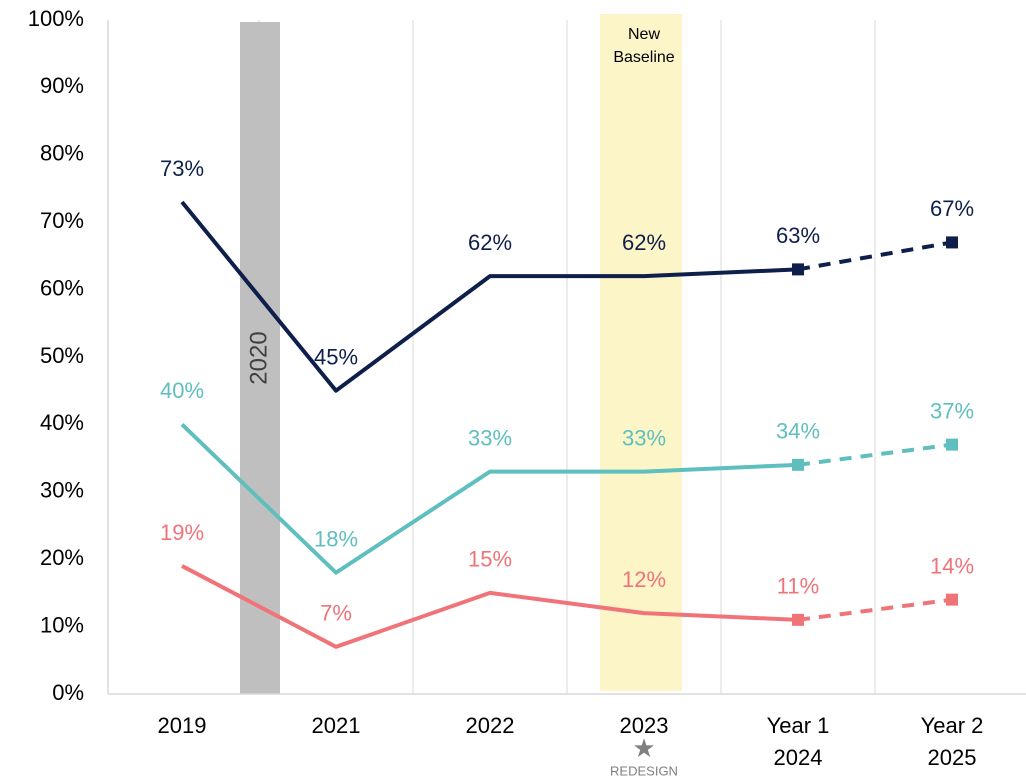 The height and width of the screenshot is (778, 1026). I want to click on y-tick-label: 80%, so click(62, 153).